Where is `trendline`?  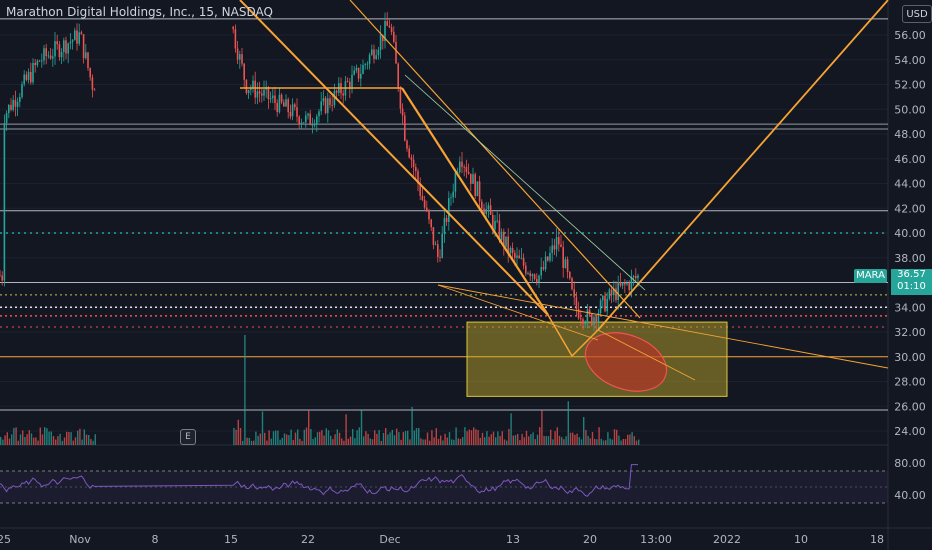
trendline is located at coordinates (518, 312).